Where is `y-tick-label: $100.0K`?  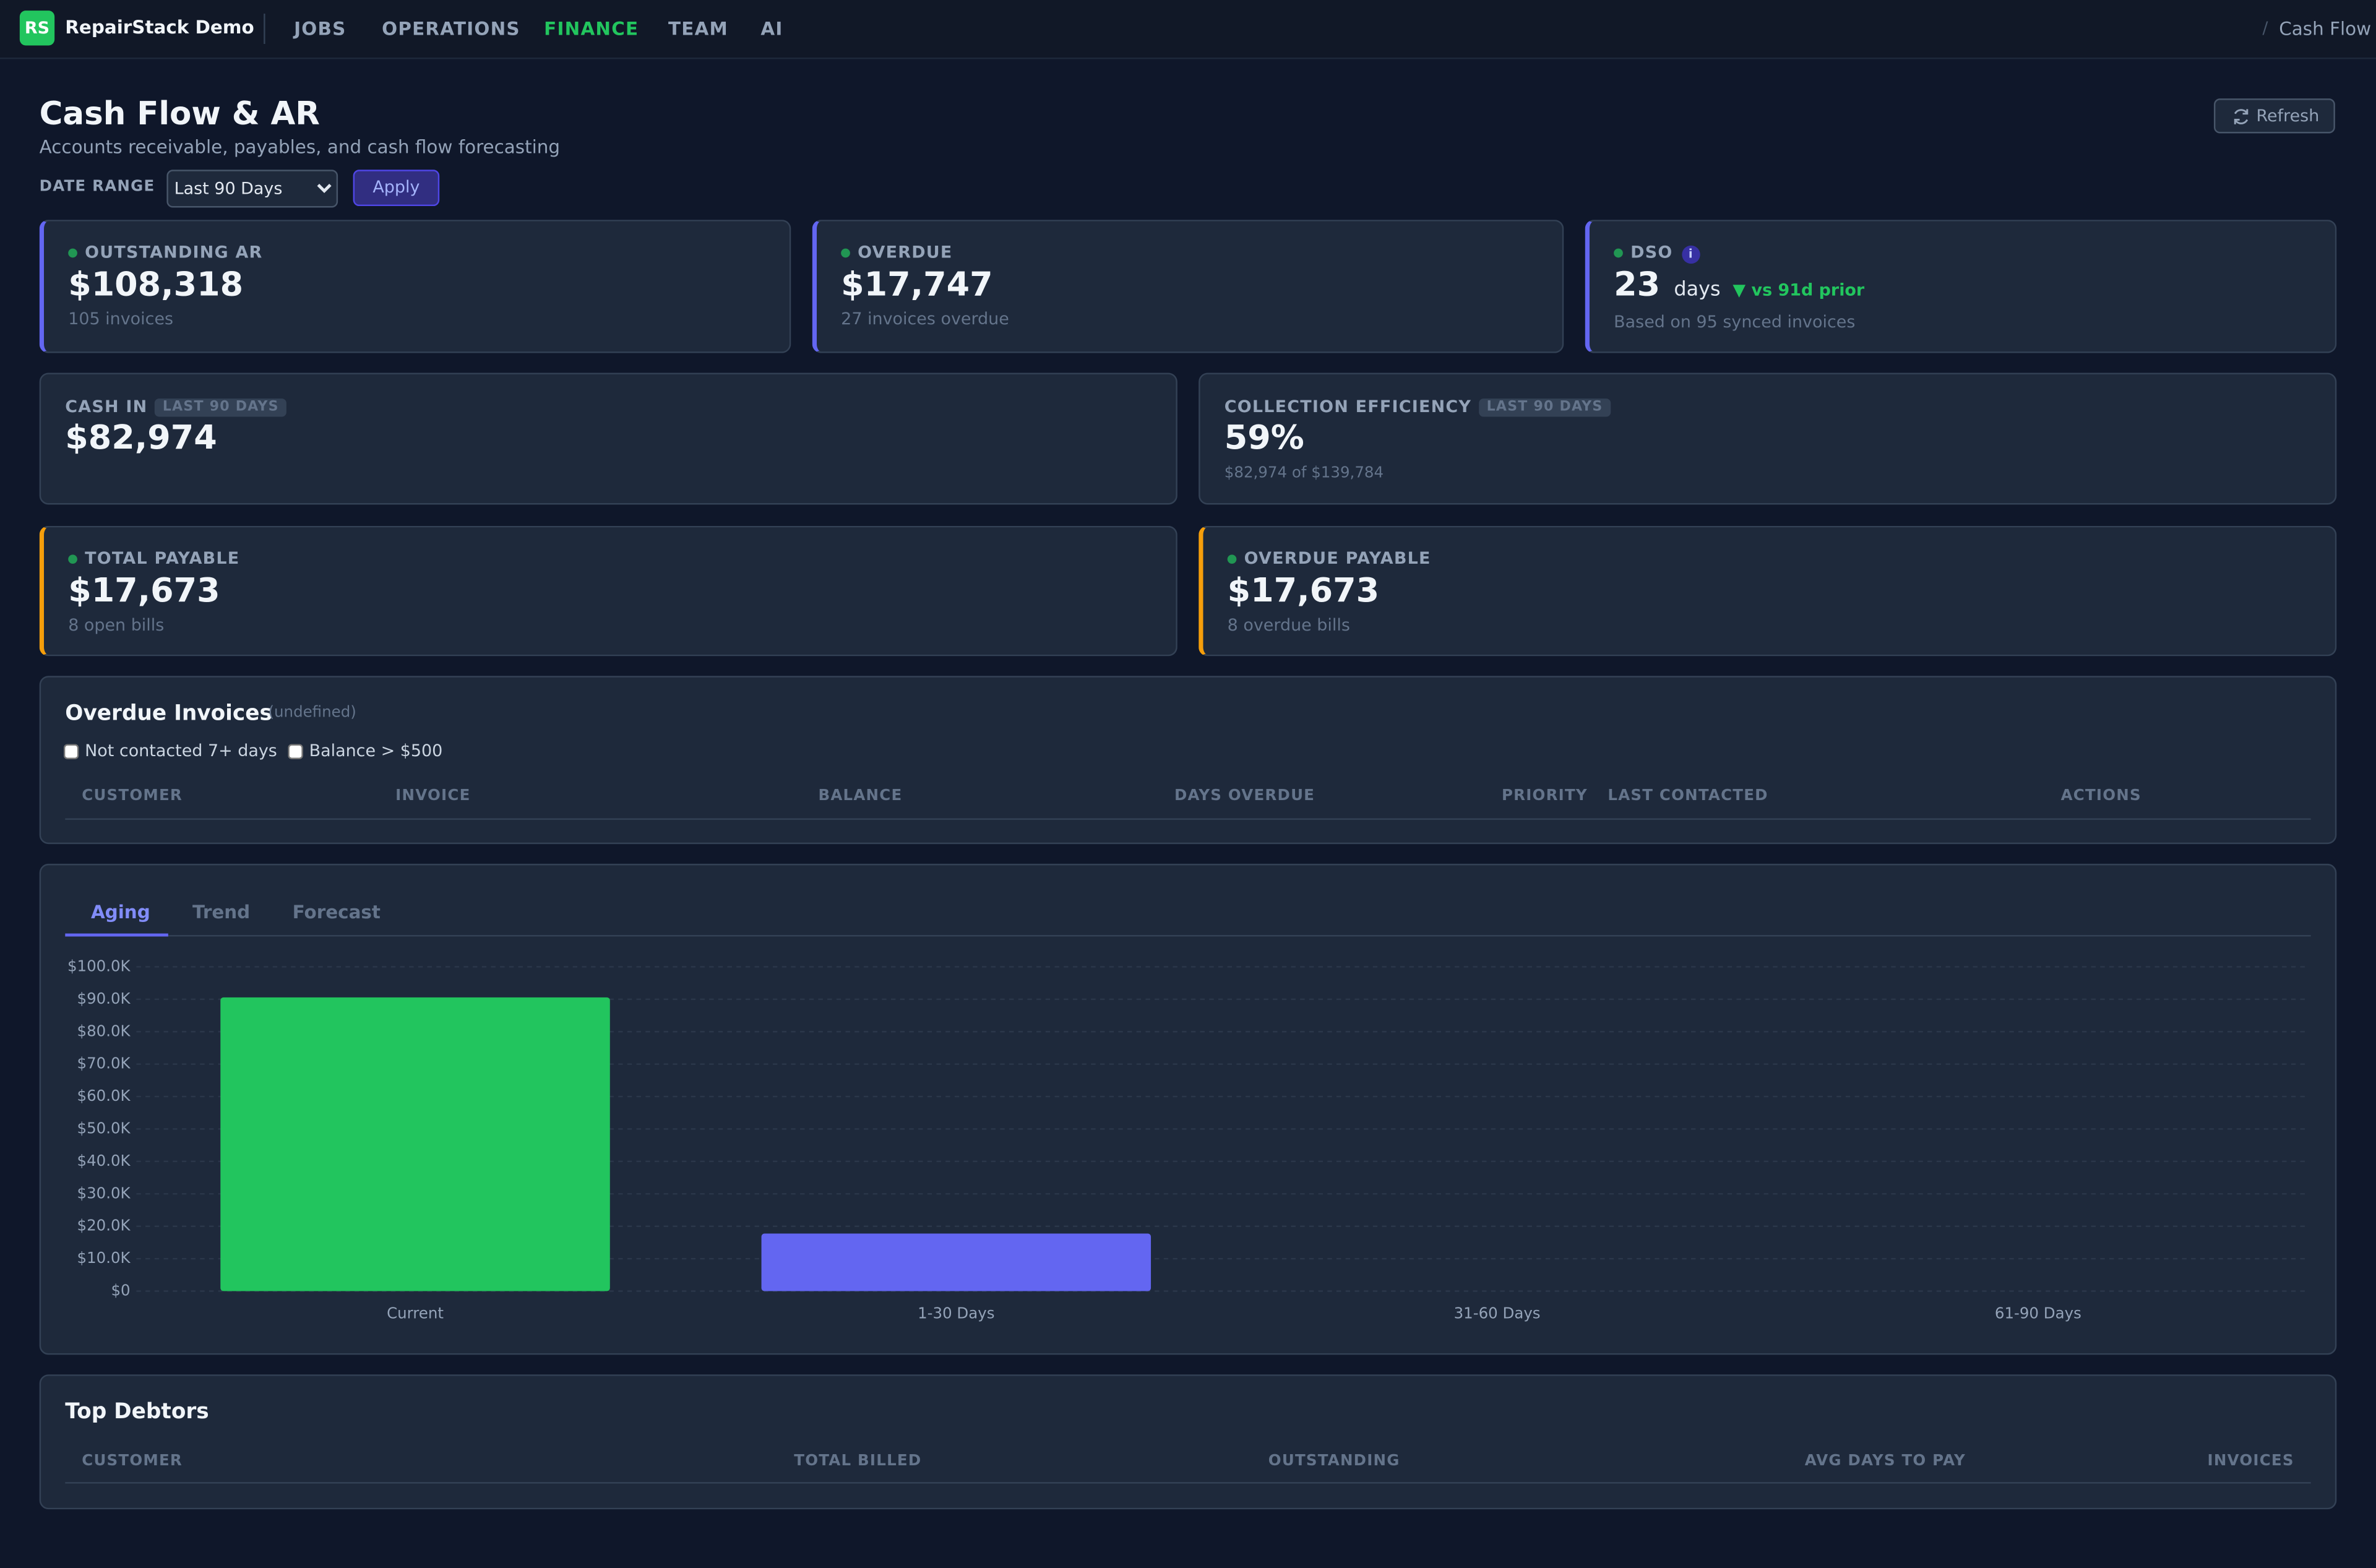
y-tick-label: $100.0K is located at coordinates (99, 966).